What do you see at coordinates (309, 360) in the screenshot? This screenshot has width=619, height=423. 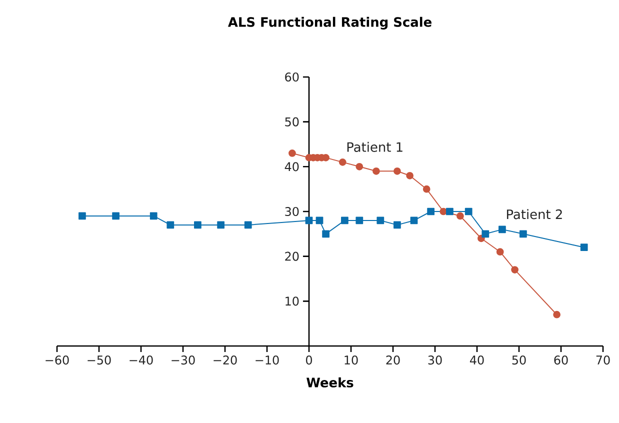 I see `x-tick-label: 0` at bounding box center [309, 360].